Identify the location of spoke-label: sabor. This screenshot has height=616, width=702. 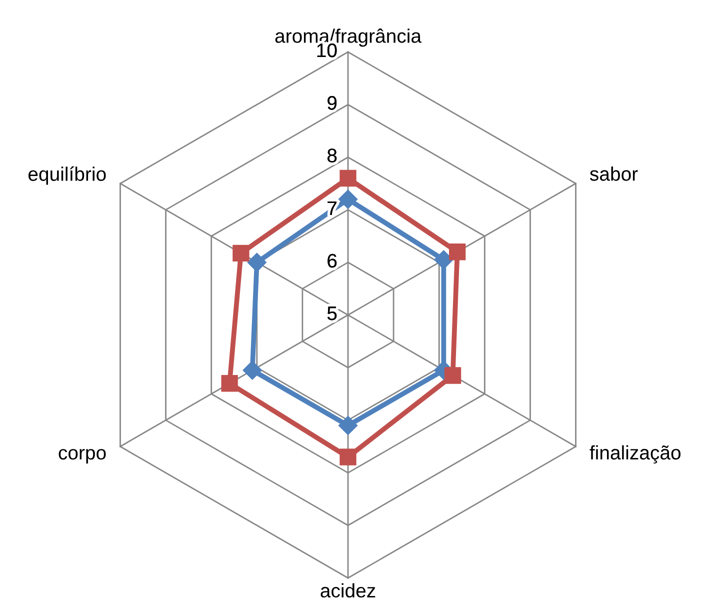
(614, 173).